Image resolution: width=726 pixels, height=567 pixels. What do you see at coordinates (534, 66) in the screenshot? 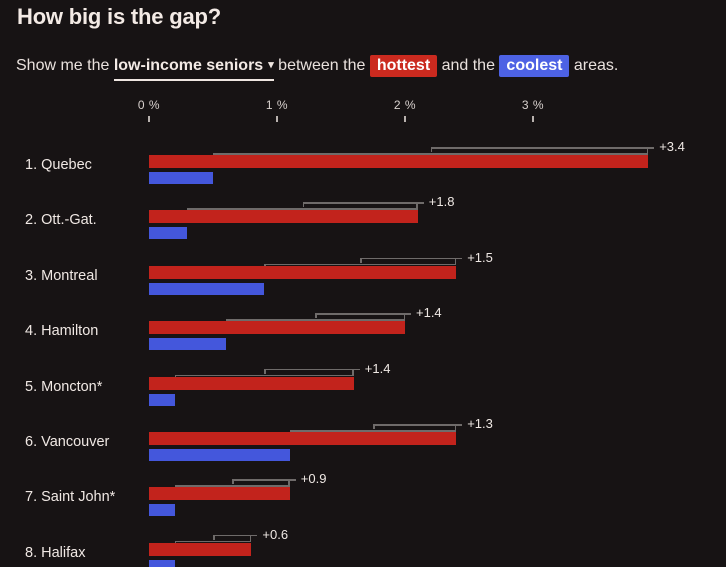
I see `coolest-chip: coolest` at bounding box center [534, 66].